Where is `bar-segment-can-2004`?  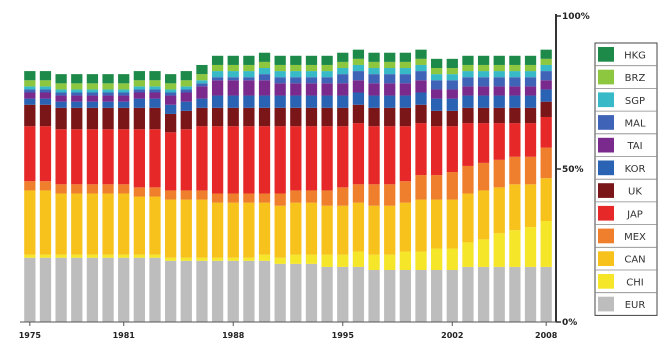
bar-segment-can-2004 is located at coordinates (483, 215).